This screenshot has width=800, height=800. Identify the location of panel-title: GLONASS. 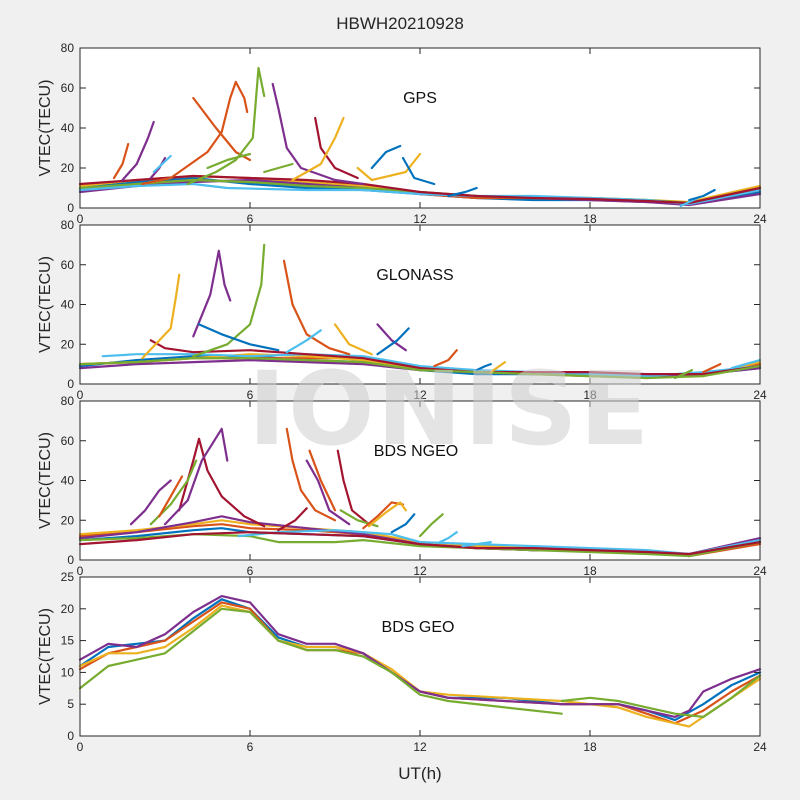
(414, 275).